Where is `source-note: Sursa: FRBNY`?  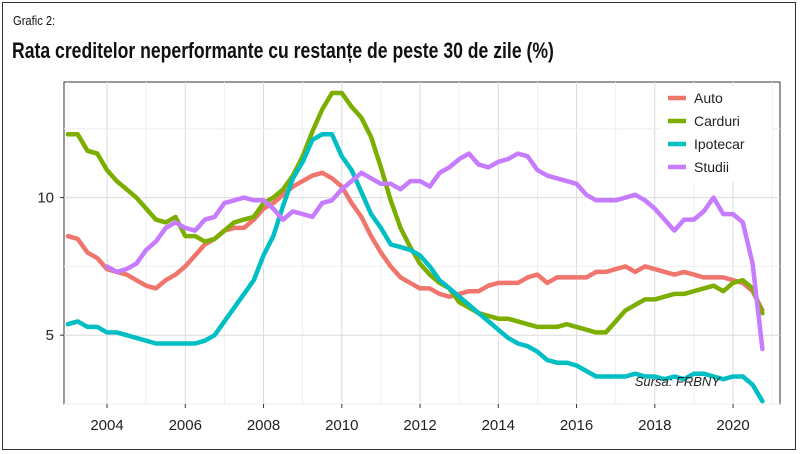 source-note: Sursa: FRBNY is located at coordinates (678, 381).